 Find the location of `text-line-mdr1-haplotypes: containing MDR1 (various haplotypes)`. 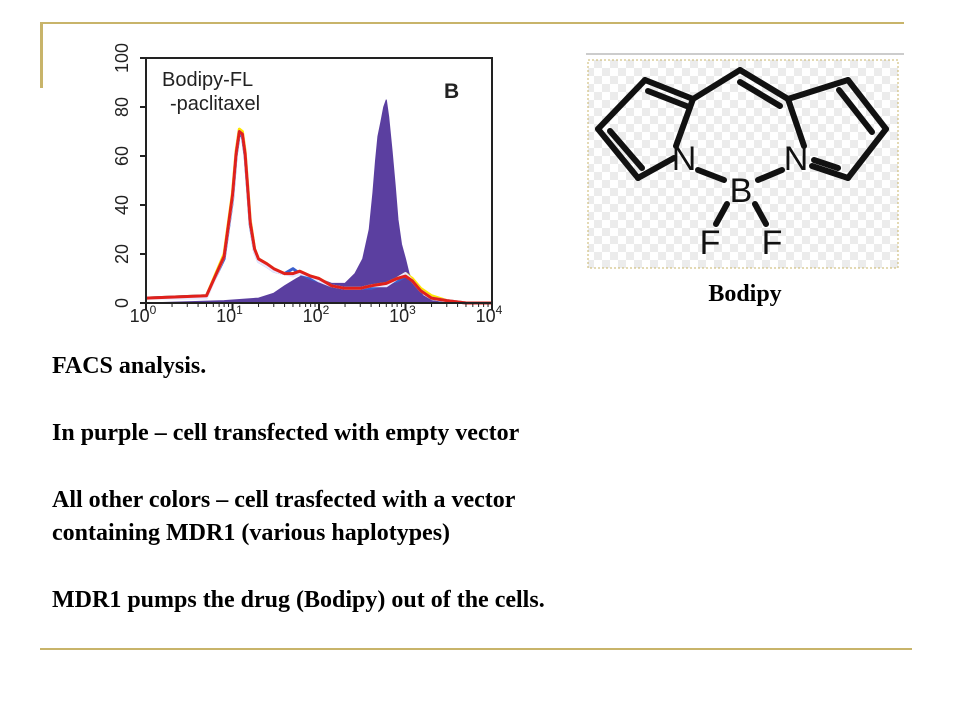

text-line-mdr1-haplotypes: containing MDR1 (various haplotypes) is located at coordinates (251, 533).